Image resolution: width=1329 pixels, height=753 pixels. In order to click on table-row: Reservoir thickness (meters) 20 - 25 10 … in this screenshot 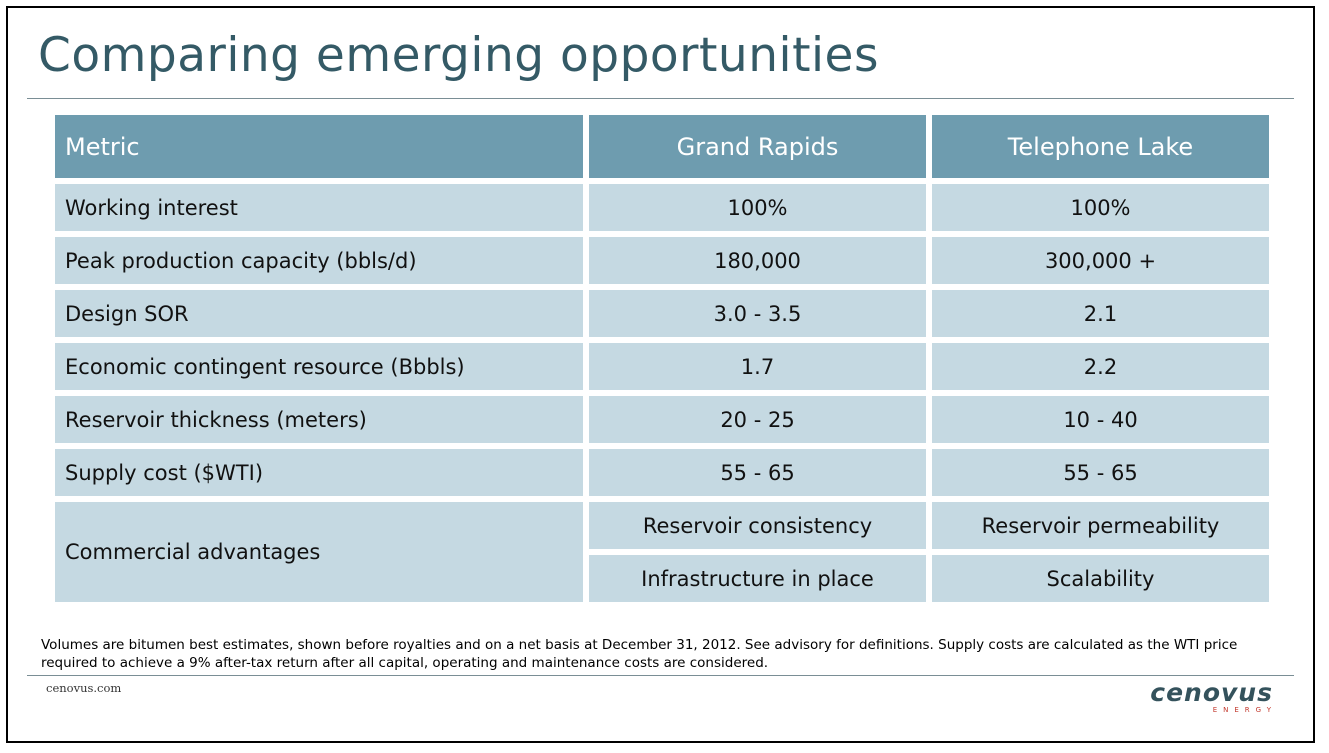, I will do `click(662, 419)`.